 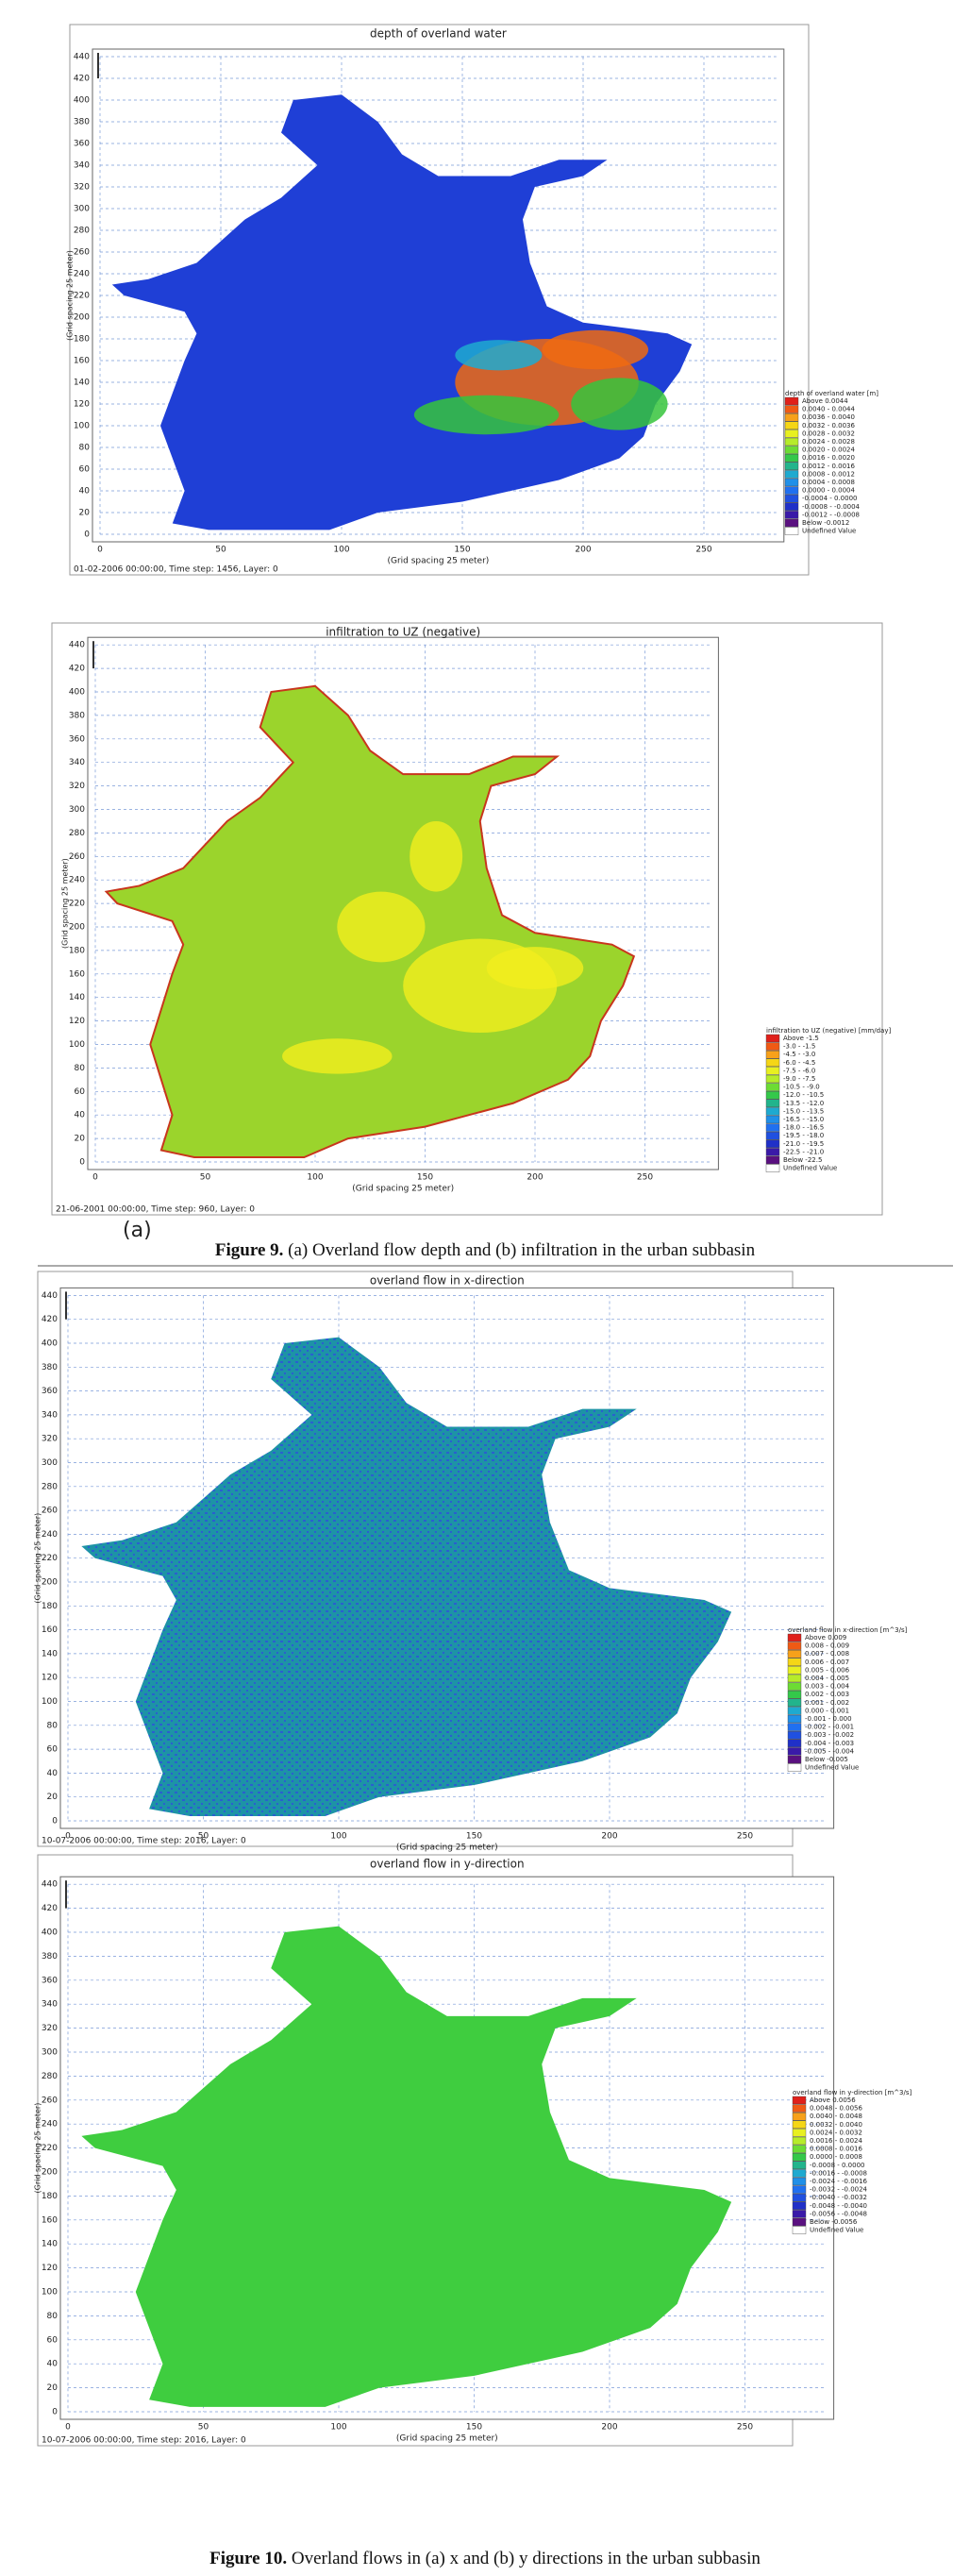 I want to click on y-tick-label: 280, so click(x=50, y=2076).